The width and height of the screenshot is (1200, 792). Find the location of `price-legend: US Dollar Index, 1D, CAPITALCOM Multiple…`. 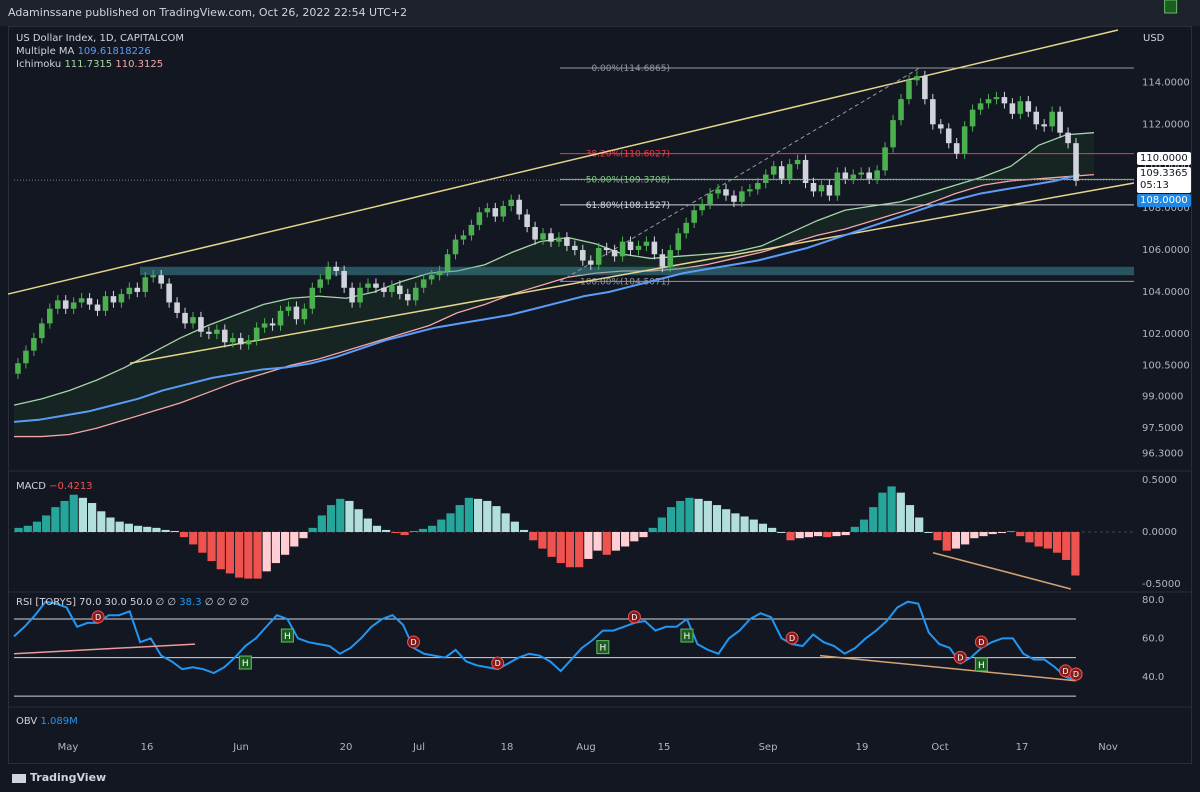

price-legend: US Dollar Index, 1D, CAPITALCOM Multiple… is located at coordinates (100, 51).